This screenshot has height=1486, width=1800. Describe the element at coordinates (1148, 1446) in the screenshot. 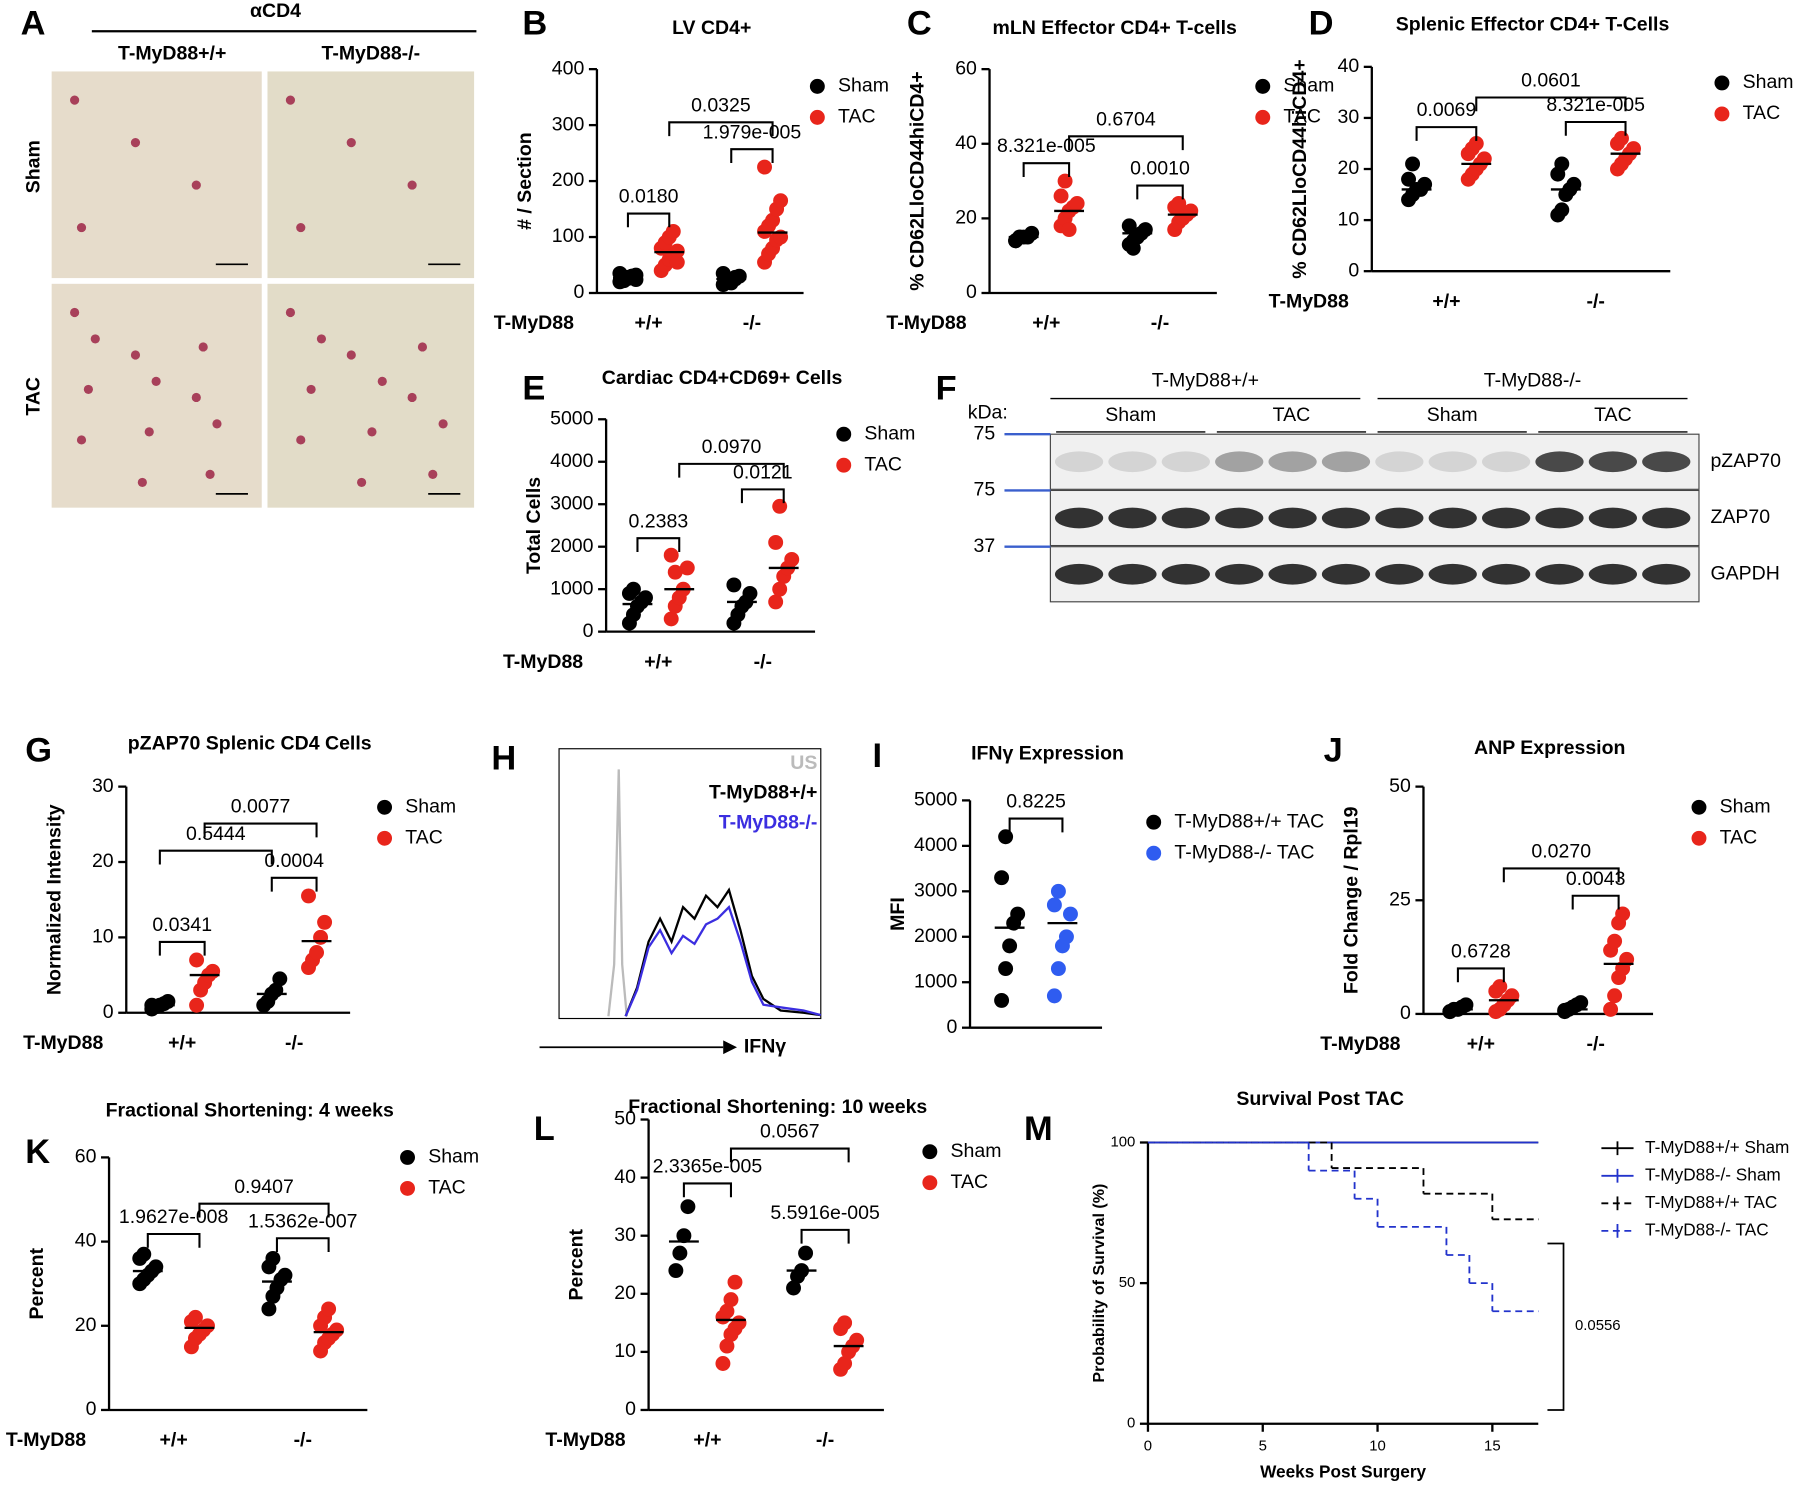

I see `x-tick-label: 0` at that location.